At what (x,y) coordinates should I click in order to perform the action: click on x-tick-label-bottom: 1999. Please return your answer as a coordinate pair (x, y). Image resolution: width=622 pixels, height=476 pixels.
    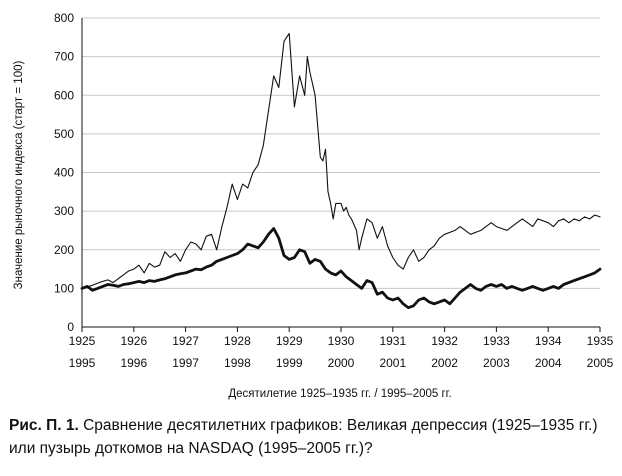
    Looking at the image, I should click on (289, 363).